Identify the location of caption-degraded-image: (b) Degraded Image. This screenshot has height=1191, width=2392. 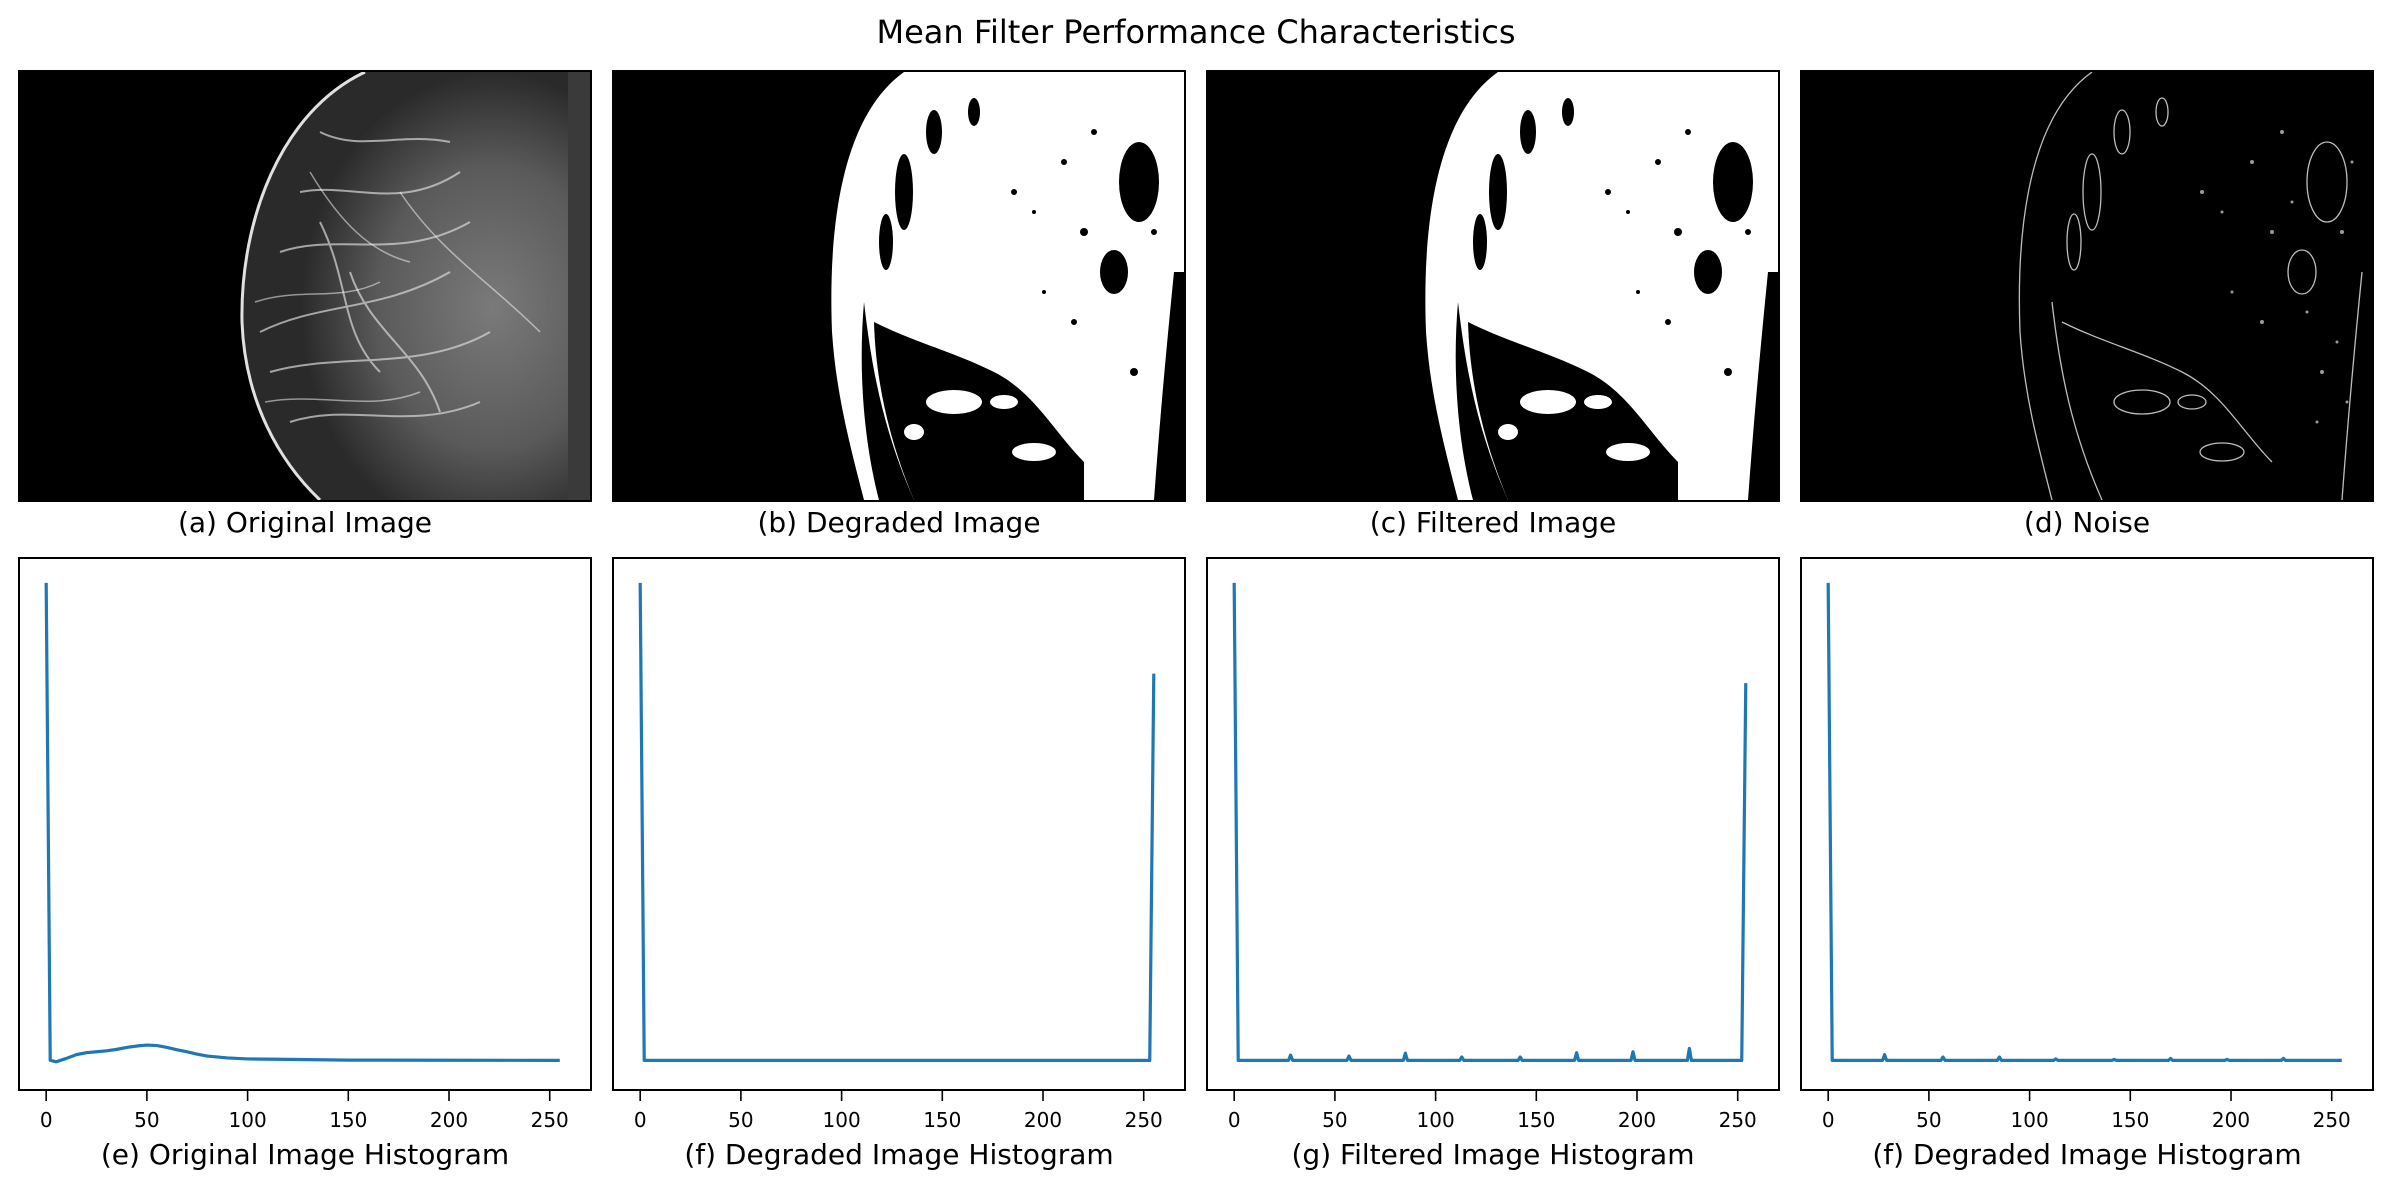
(899, 522).